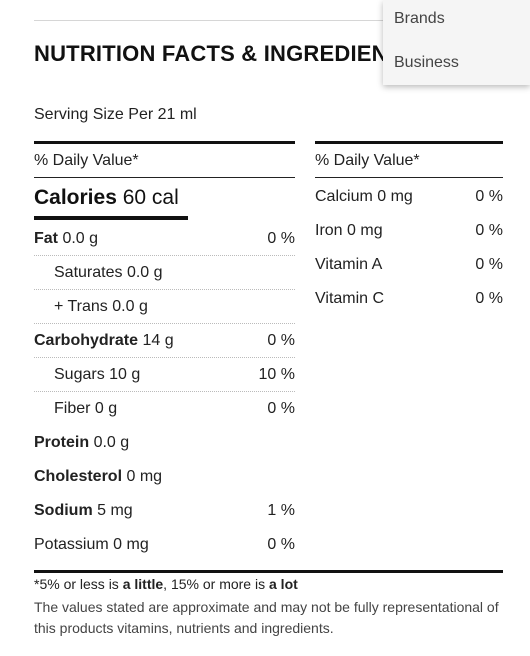 This screenshot has width=530, height=656. What do you see at coordinates (164, 307) in the screenshot?
I see `nutrient-row: + Trans 0.0 g` at bounding box center [164, 307].